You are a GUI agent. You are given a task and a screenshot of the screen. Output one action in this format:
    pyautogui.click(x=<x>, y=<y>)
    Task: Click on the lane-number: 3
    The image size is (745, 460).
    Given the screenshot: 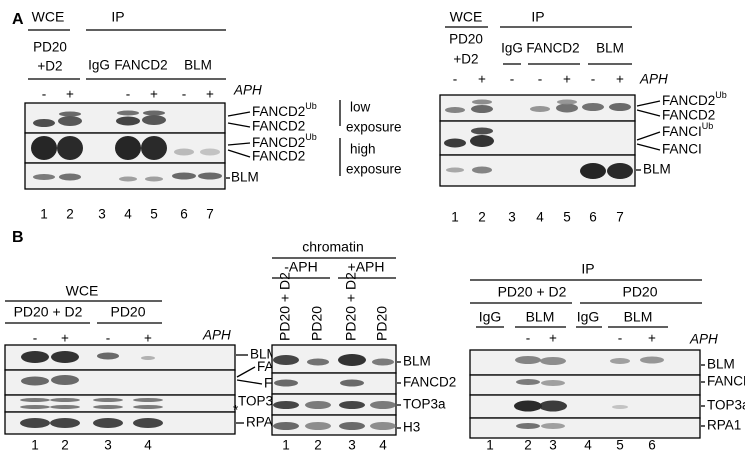 What is the action you would take?
    pyautogui.click(x=108, y=445)
    